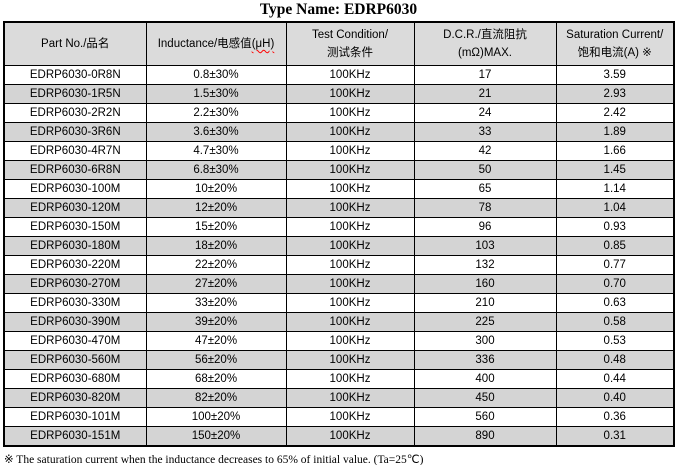 Image resolution: width=677 pixels, height=465 pixels. I want to click on table-row: EDRP6030-270M 27±20% 100KHz 160 0.70, so click(339, 283).